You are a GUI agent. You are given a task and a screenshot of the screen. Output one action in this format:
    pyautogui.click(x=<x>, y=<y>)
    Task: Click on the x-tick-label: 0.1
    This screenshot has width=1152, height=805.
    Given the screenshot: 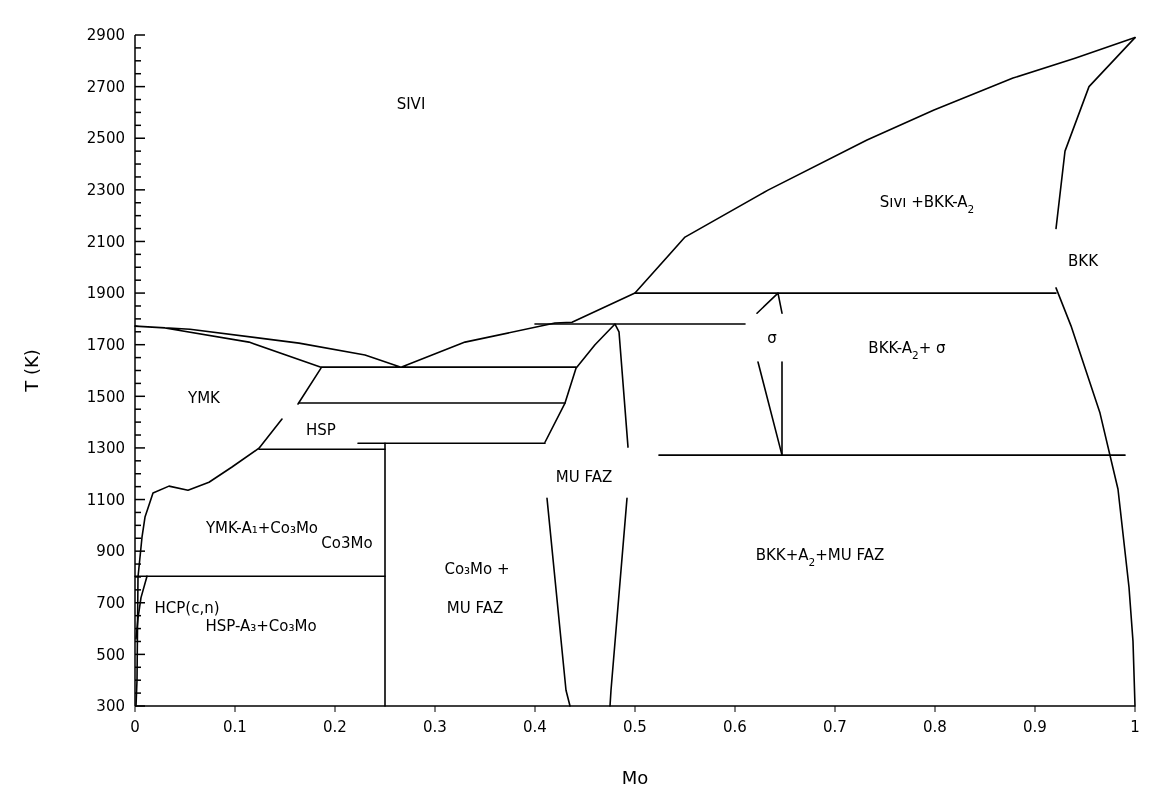 What is the action you would take?
    pyautogui.click(x=235, y=727)
    